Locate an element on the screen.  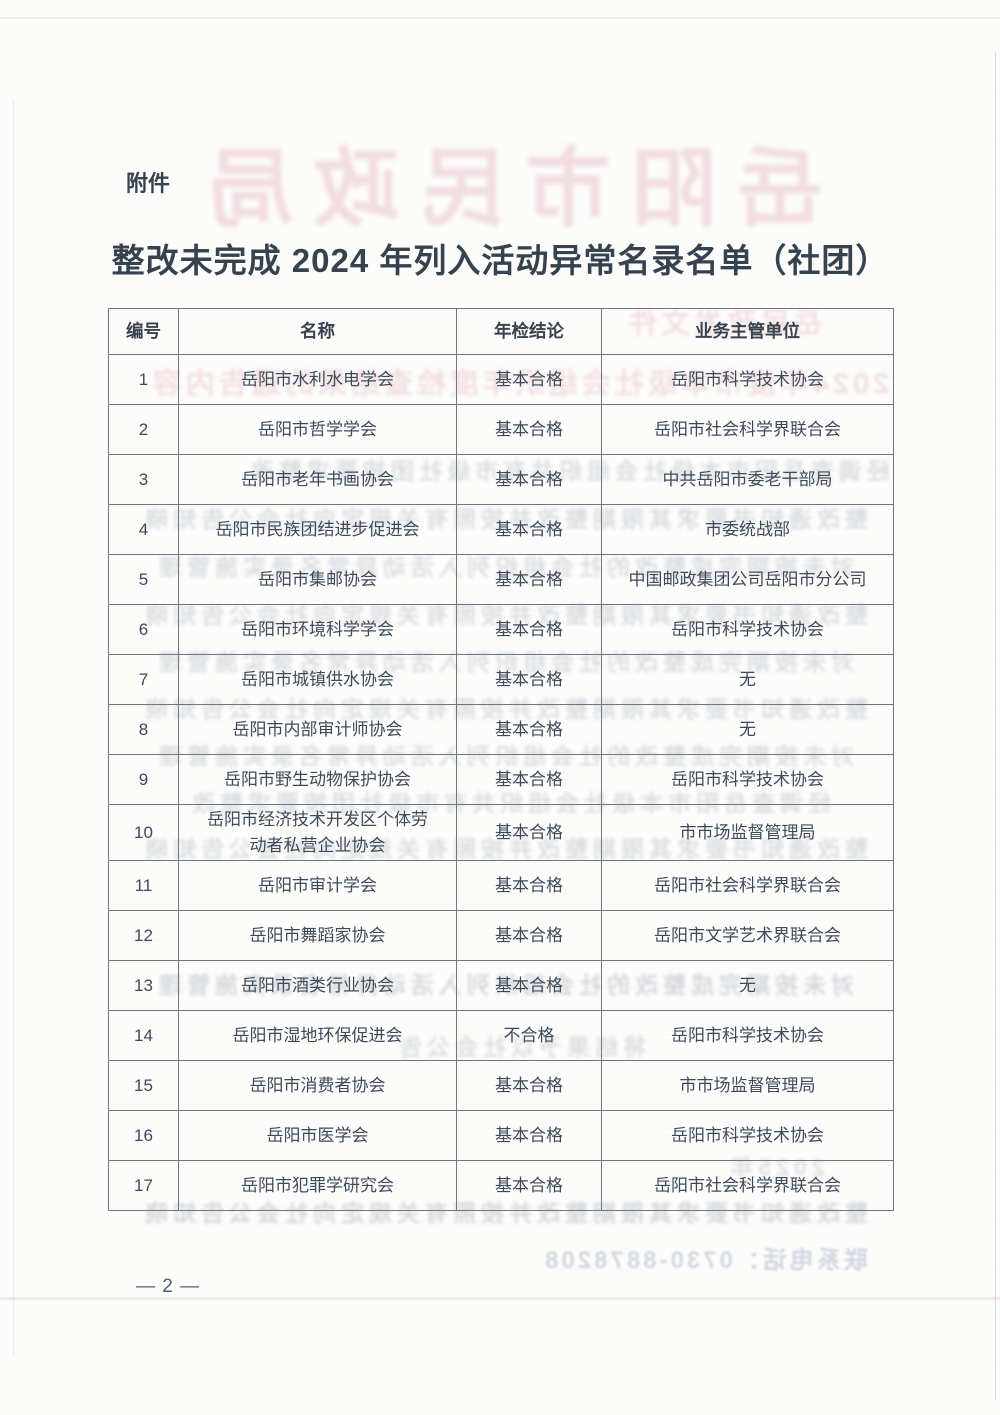
table-row: 9 岳阳市野生动物保护协会 基本合格 岳阳市科学技术协会 is located at coordinates (501, 779).